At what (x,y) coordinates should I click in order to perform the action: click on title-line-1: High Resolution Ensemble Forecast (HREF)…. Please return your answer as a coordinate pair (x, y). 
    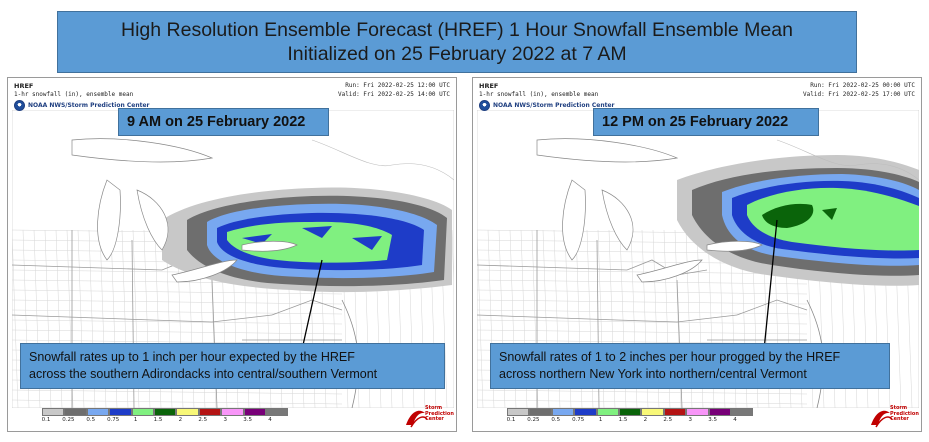
    Looking at the image, I should click on (457, 30).